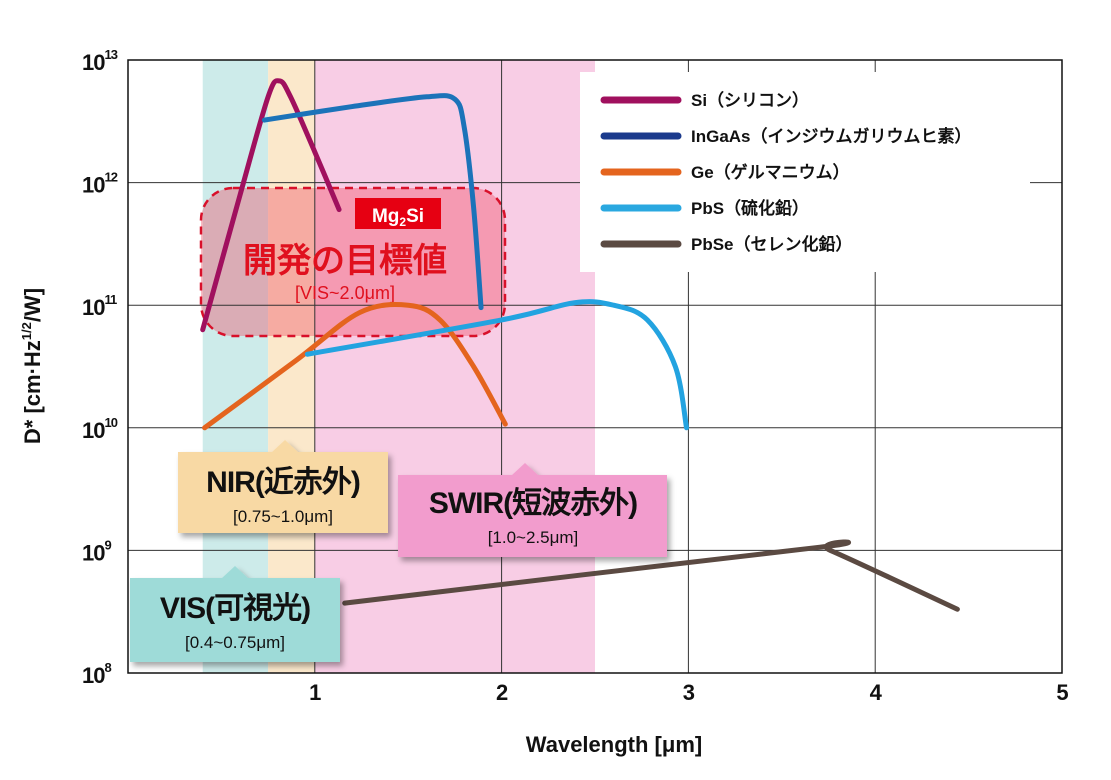 Image resolution: width=1111 pixels, height=780 pixels. I want to click on target-range: [VIS~2.0μm], so click(345, 293).